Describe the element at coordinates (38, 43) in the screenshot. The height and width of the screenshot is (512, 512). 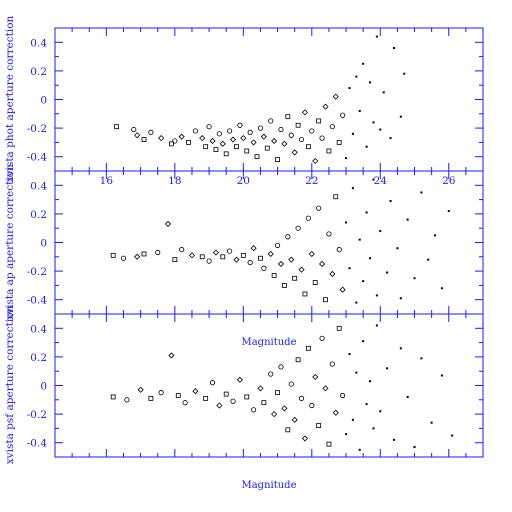
I see `y-tick-label: 0.4` at that location.